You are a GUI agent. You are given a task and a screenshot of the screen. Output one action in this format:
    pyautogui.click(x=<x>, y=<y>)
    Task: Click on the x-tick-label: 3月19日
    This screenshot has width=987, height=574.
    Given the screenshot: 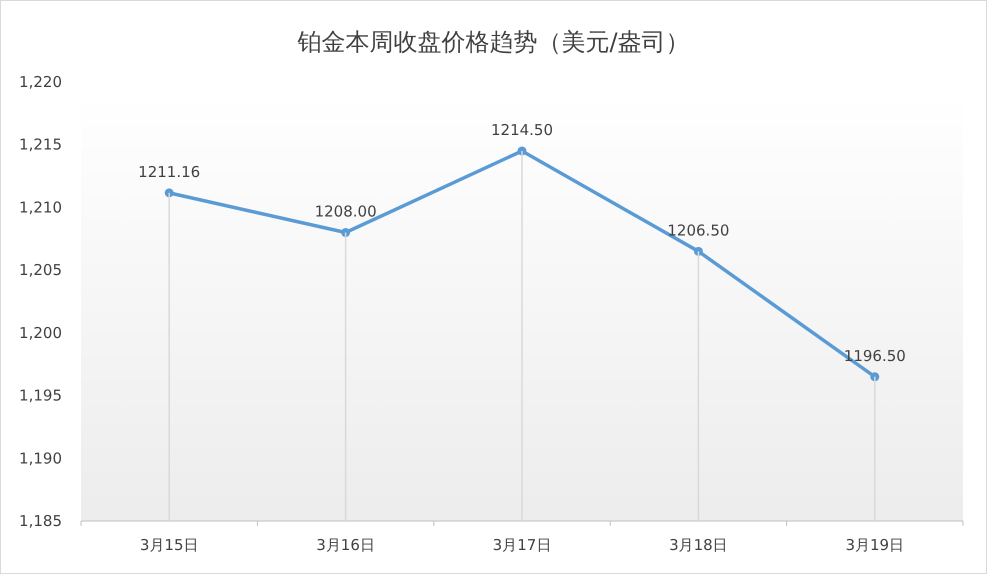 What is the action you would take?
    pyautogui.click(x=874, y=545)
    